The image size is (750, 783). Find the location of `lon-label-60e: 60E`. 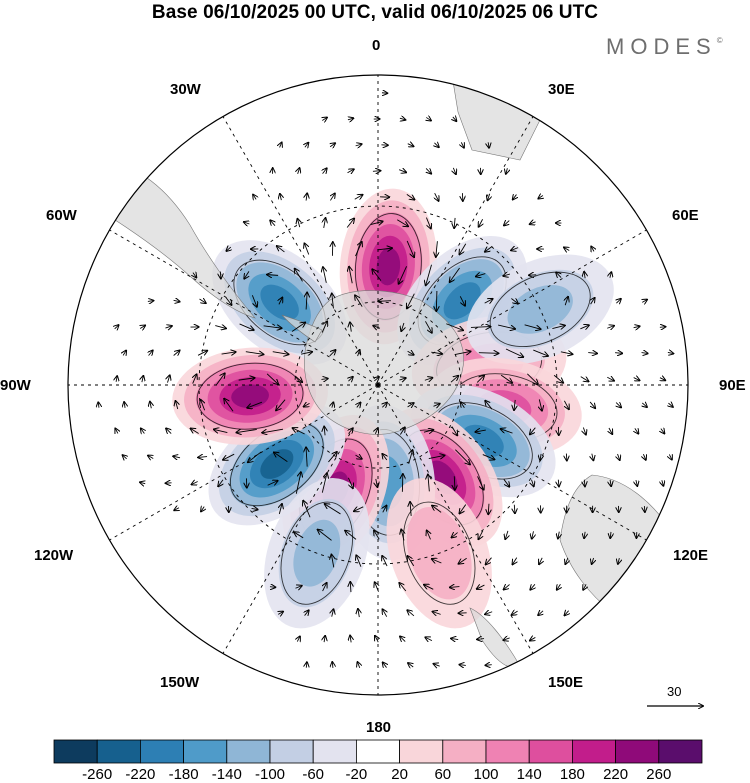

lon-label-60e: 60E is located at coordinates (685, 215).